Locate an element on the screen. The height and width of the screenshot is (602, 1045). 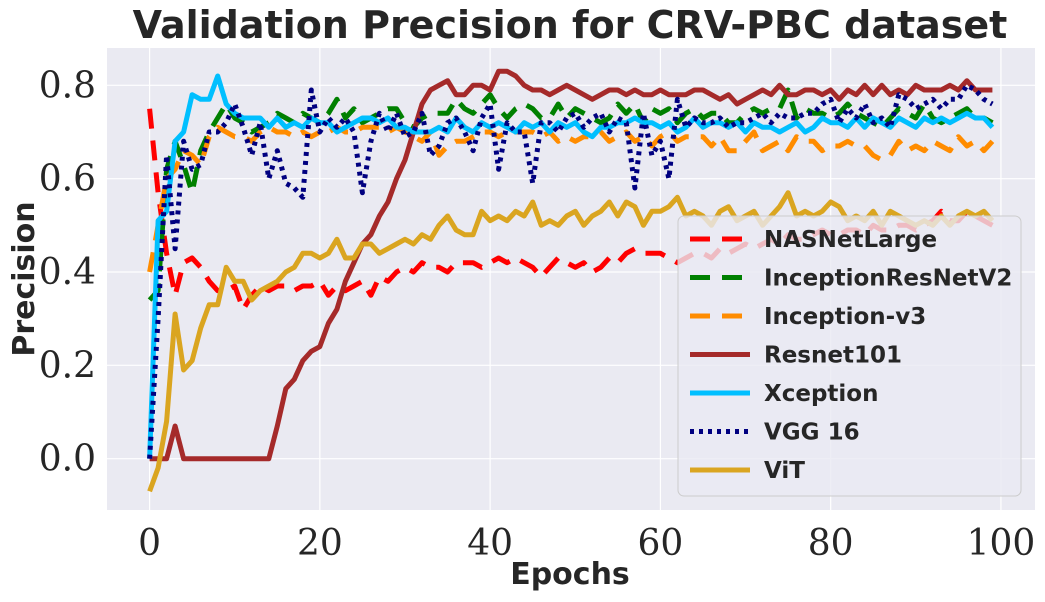
y-tick-labels: 0.0 0.2 0.4 0.6 0.8 is located at coordinates (67, 272).